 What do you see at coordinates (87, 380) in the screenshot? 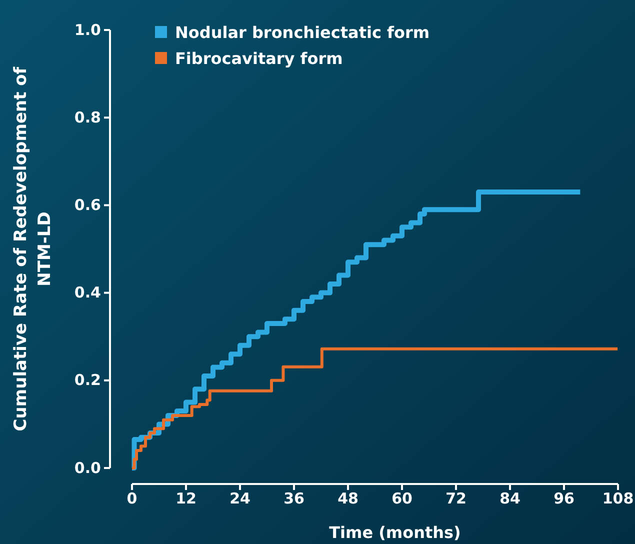
I see `y-tick-label: 0.2` at bounding box center [87, 380].